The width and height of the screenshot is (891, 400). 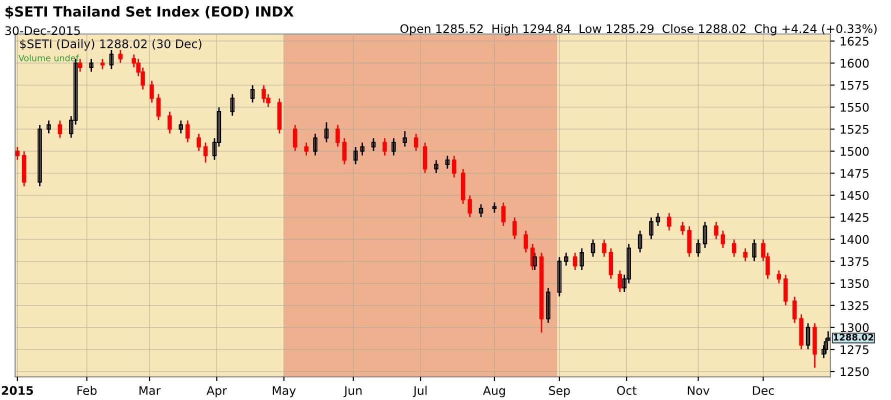 What do you see at coordinates (49, 58) in the screenshot?
I see `annotation: Volume undef` at bounding box center [49, 58].